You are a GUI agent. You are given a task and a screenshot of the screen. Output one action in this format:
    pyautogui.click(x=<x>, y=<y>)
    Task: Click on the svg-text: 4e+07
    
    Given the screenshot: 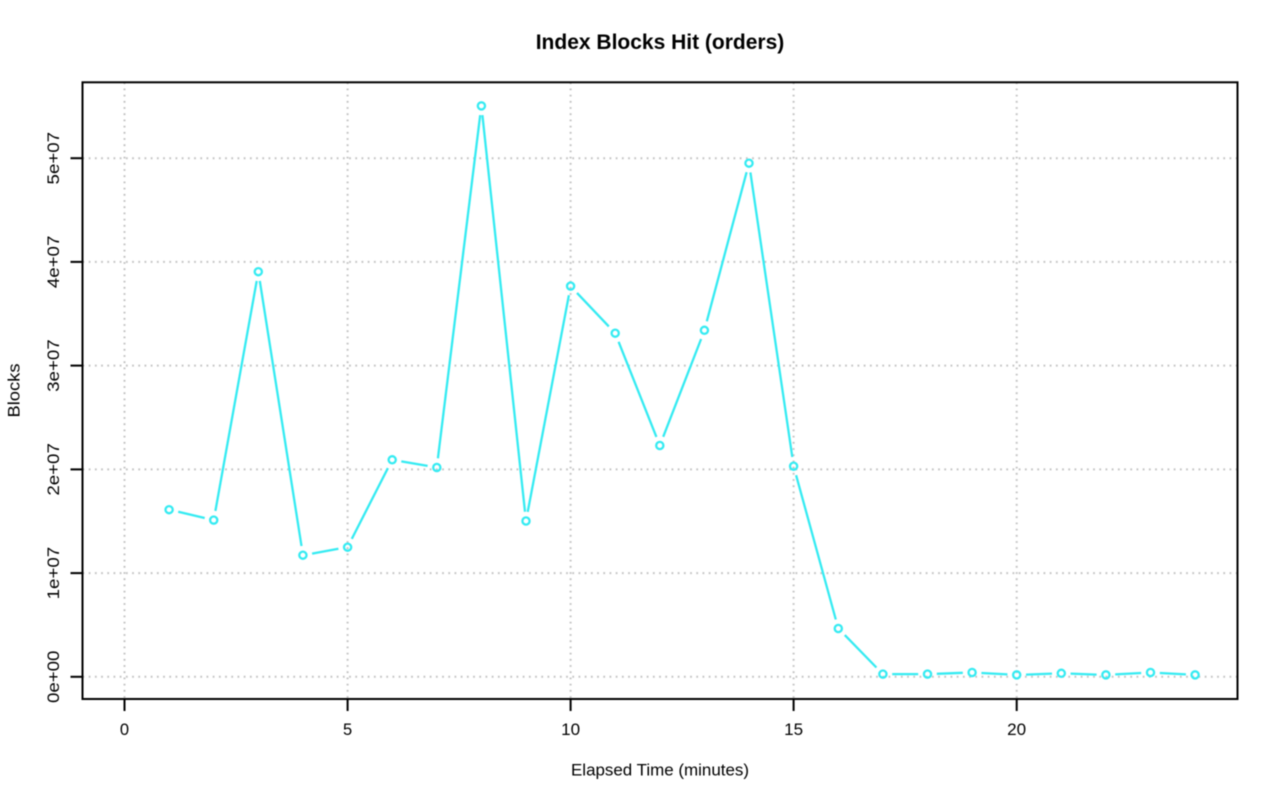 What is the action you would take?
    pyautogui.click(x=54, y=262)
    